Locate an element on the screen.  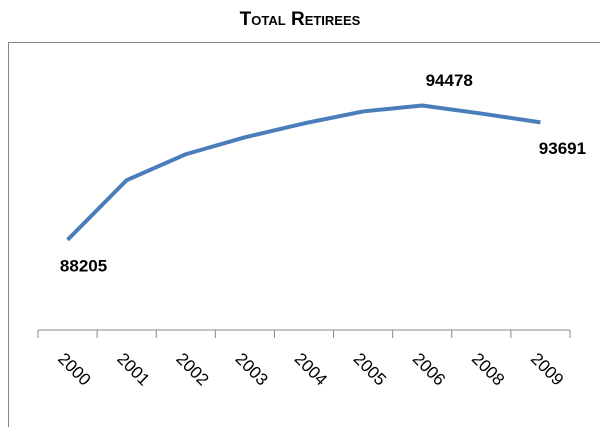
data-label: 94478 is located at coordinates (449, 80).